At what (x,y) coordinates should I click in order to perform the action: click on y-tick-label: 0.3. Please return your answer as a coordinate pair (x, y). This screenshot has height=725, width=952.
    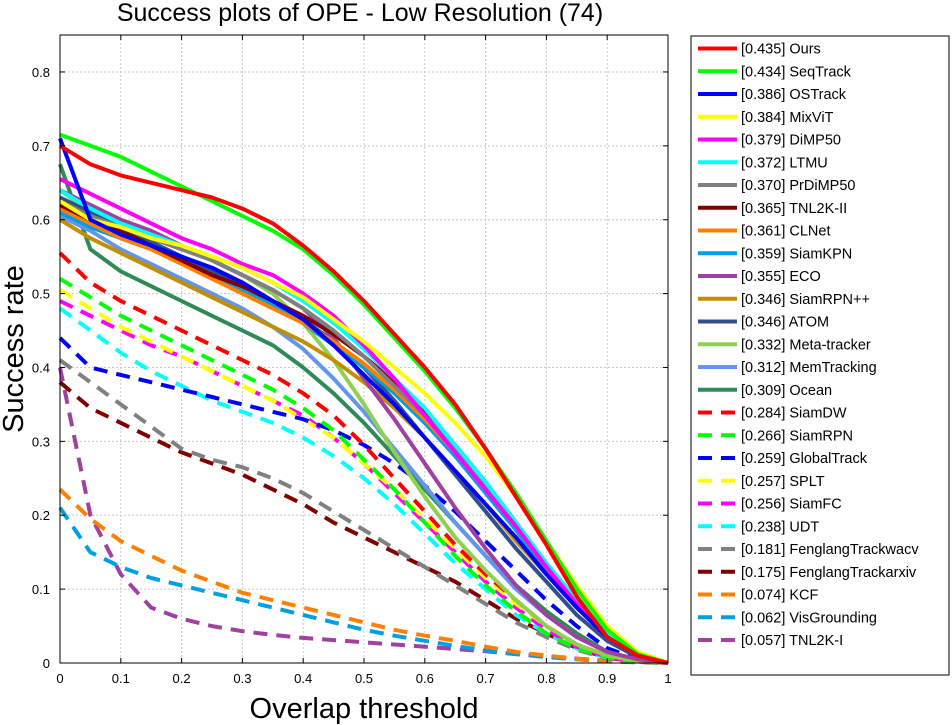
    Looking at the image, I should click on (41, 441).